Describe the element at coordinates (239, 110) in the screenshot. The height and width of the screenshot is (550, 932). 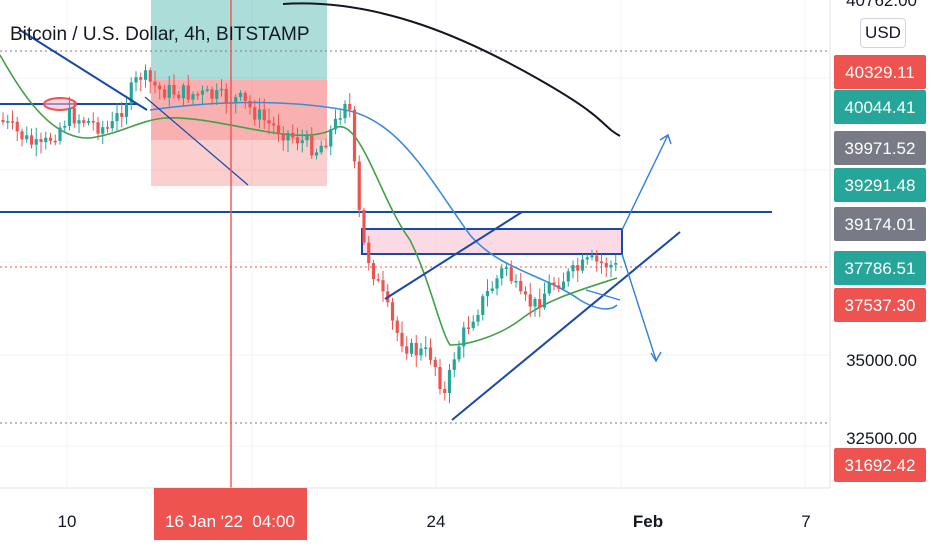
I see `long-position-stop-zone-upper` at that location.